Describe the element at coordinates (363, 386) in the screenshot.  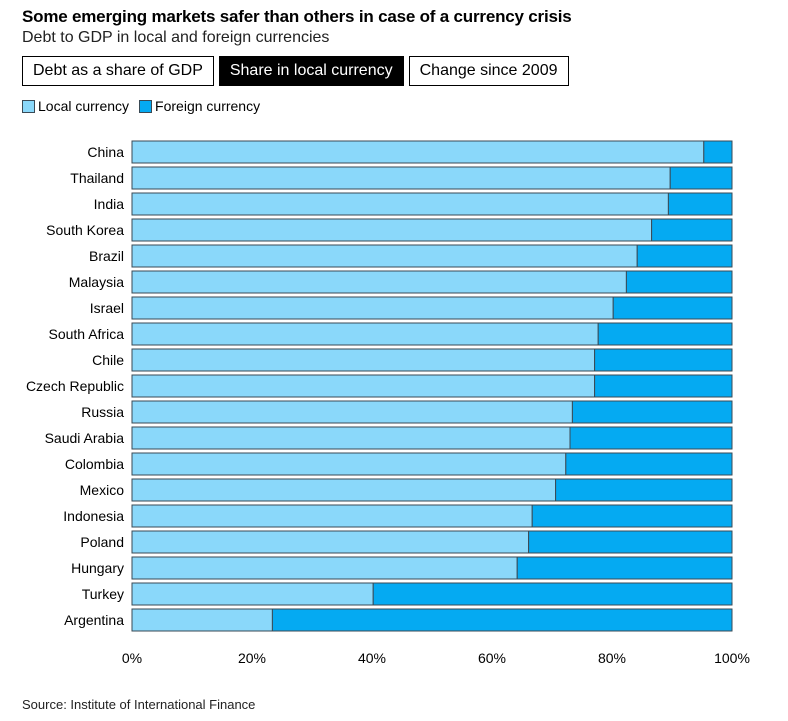
I see `bar-local-czech-republic` at that location.